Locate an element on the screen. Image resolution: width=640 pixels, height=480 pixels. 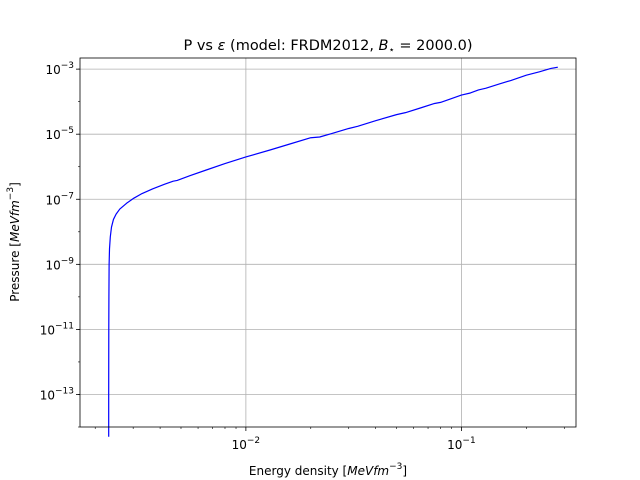
y-tick-label: 10⁻⁹ is located at coordinates (59, 264).